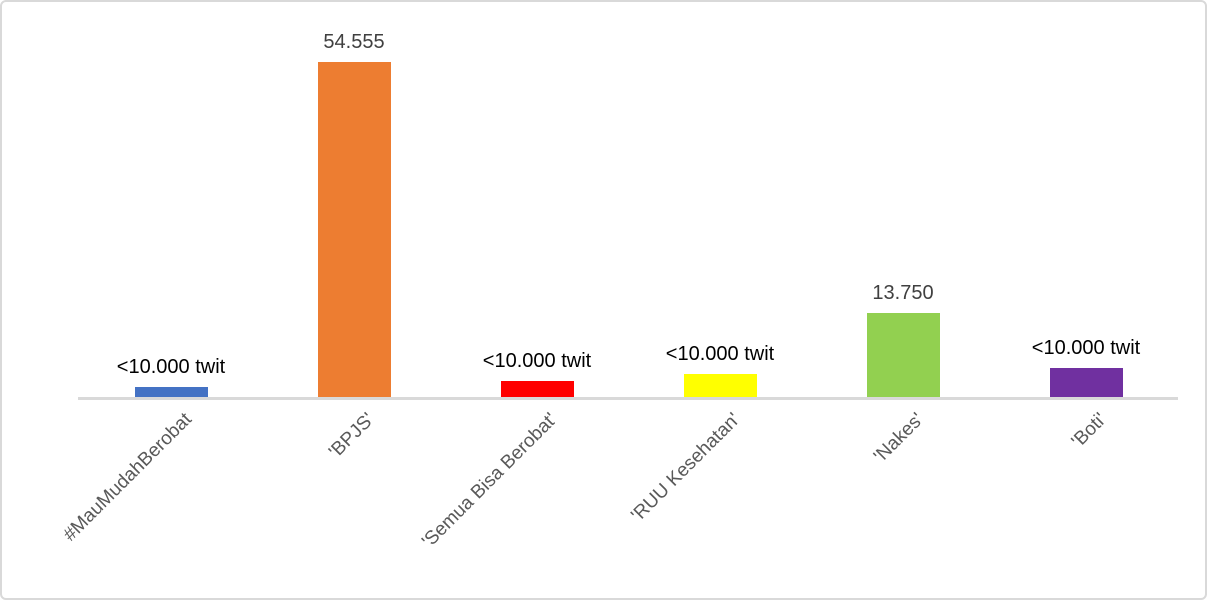 The width and height of the screenshot is (1207, 600). What do you see at coordinates (352, 436) in the screenshot?
I see `category-label-2: 'BPJS'` at bounding box center [352, 436].